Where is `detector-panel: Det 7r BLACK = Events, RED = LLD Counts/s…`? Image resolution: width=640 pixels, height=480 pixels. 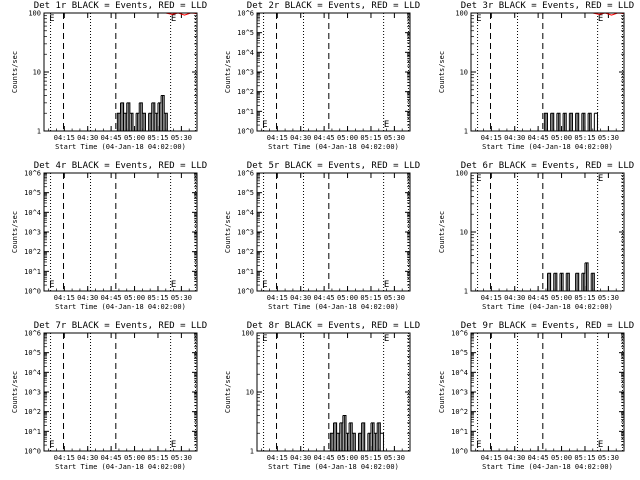 detector-panel: Det 7r BLACK = Events, RED = LLD Counts/s… is located at coordinates (109, 396).